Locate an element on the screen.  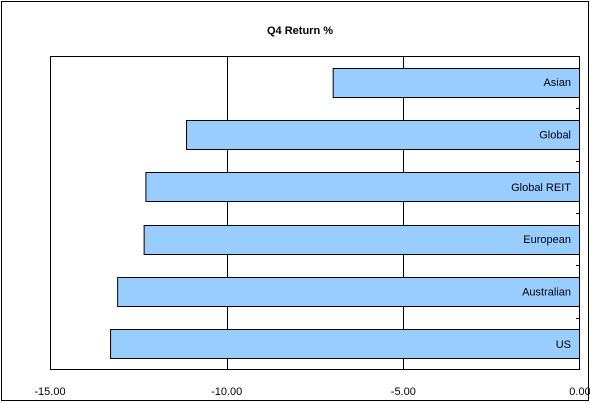
x-tick-label-2: -5.00 is located at coordinates (403, 392).